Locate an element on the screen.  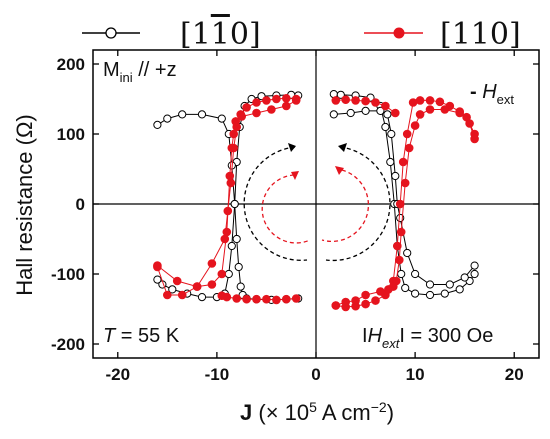
inner-dashed-arc-right is located at coordinates (345, 206).